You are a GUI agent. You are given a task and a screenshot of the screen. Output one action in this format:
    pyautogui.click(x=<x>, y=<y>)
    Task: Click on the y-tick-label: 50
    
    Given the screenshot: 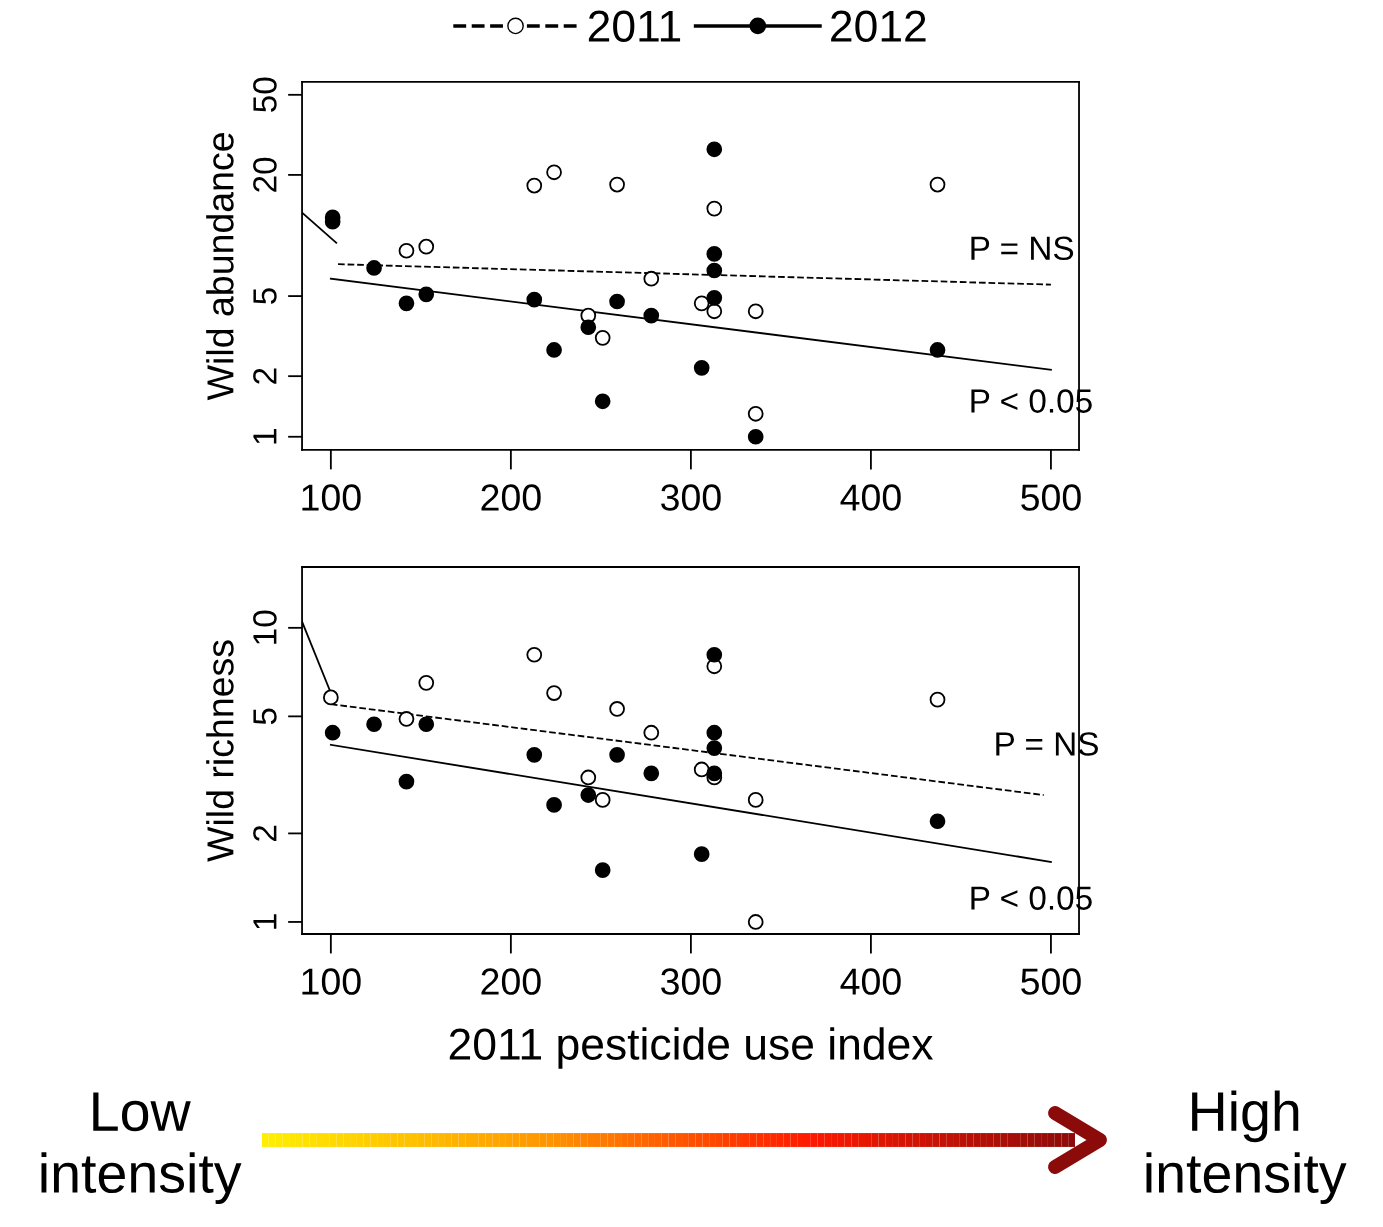 What is the action you would take?
    pyautogui.click(x=265, y=95)
    